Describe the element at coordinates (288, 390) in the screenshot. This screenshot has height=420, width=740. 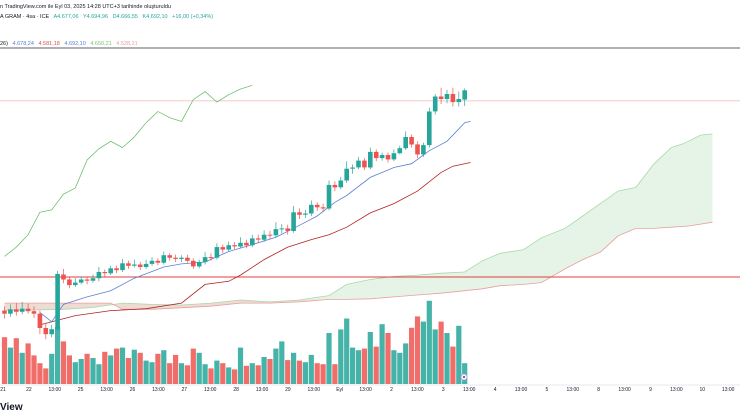
I see `time-axis-label: 29` at that location.